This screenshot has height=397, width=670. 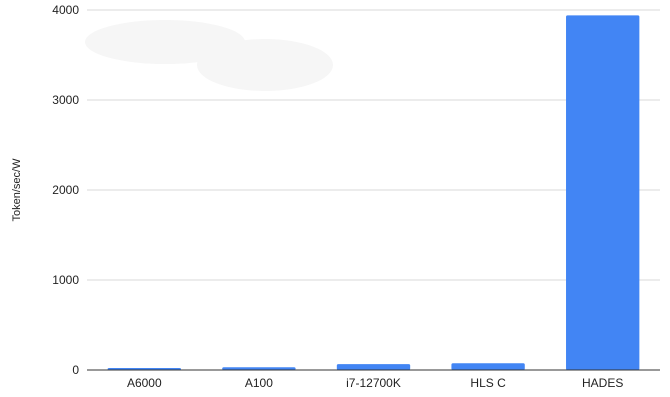 What do you see at coordinates (602, 383) in the screenshot?
I see `x-tick-label: HADES` at bounding box center [602, 383].